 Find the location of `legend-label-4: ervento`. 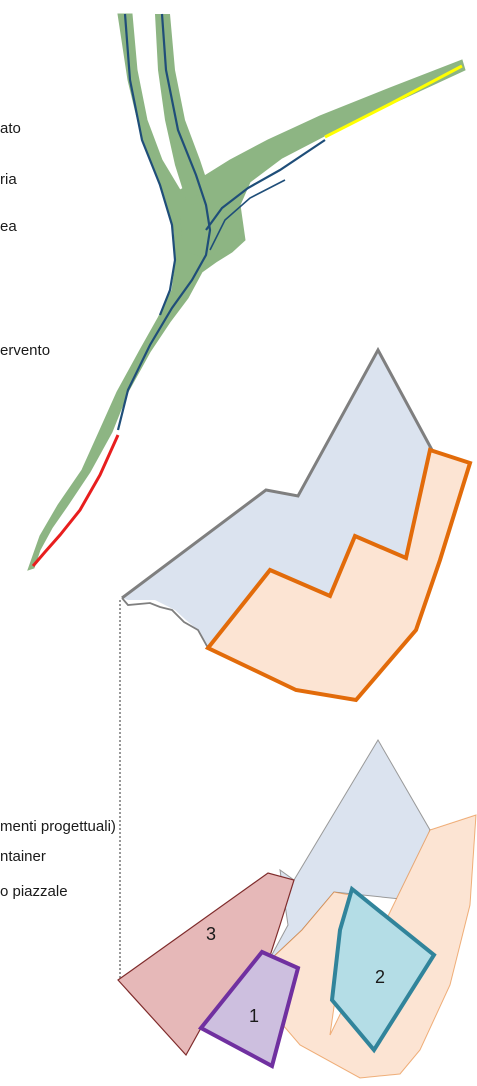

legend-label-4: ervento is located at coordinates (25, 350).